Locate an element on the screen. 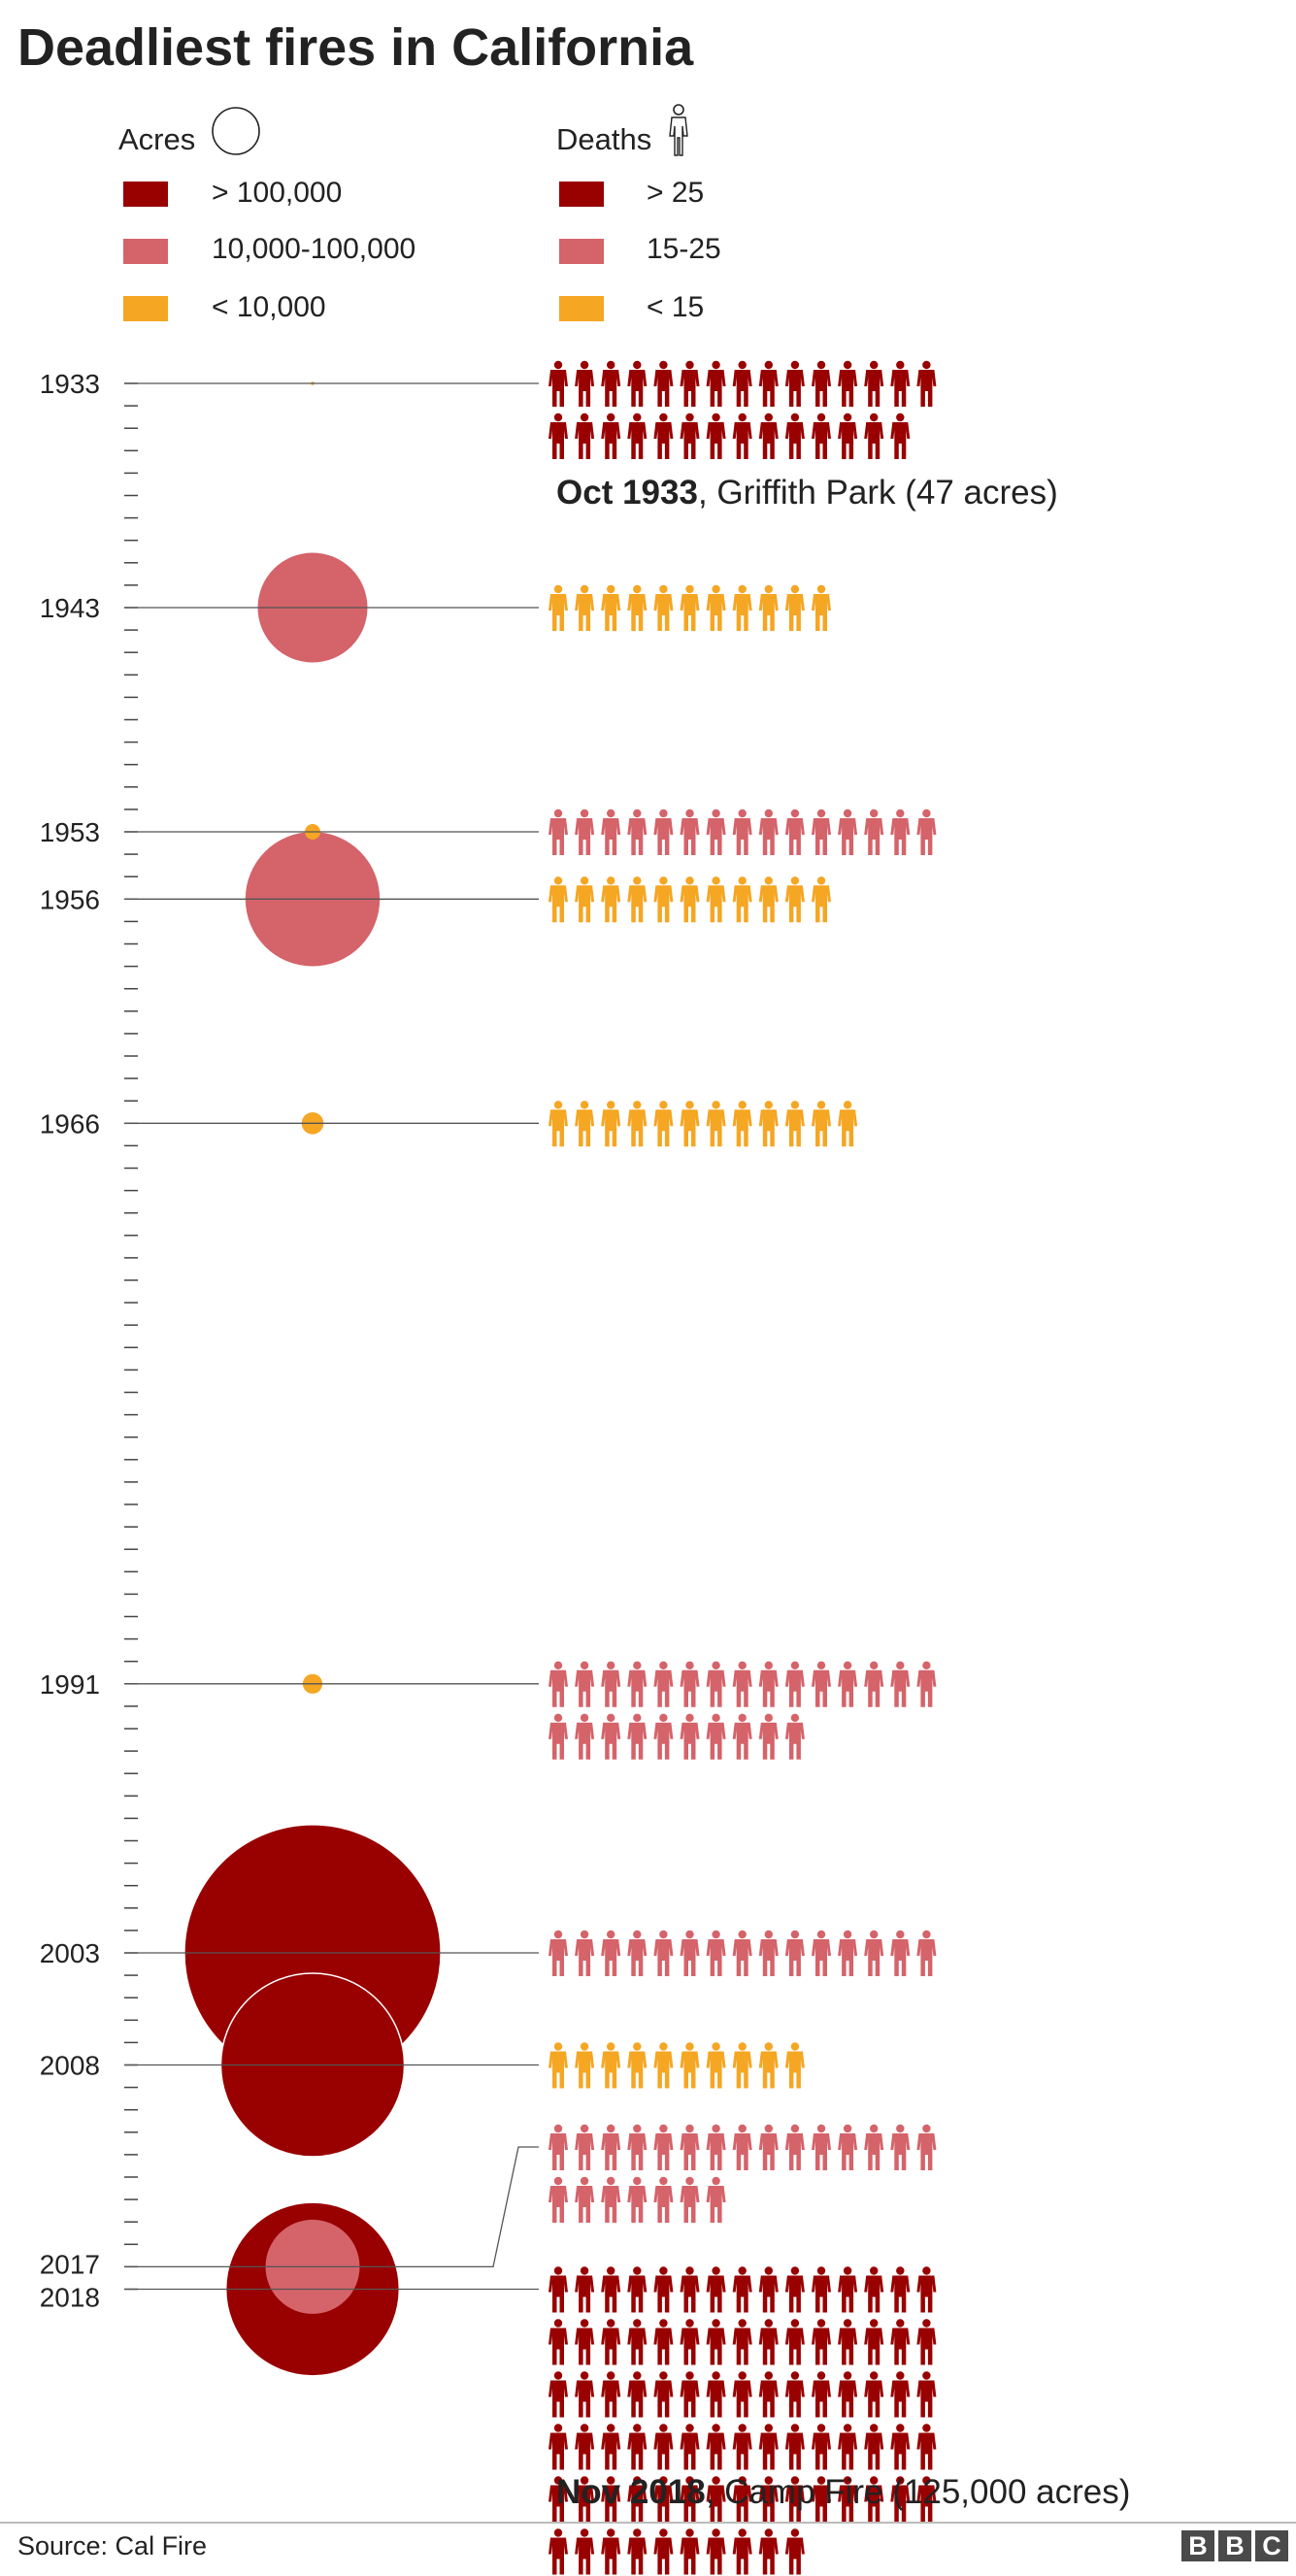 This screenshot has height=2576, width=1296. acres-legend-high: > 100,000 is located at coordinates (277, 193).